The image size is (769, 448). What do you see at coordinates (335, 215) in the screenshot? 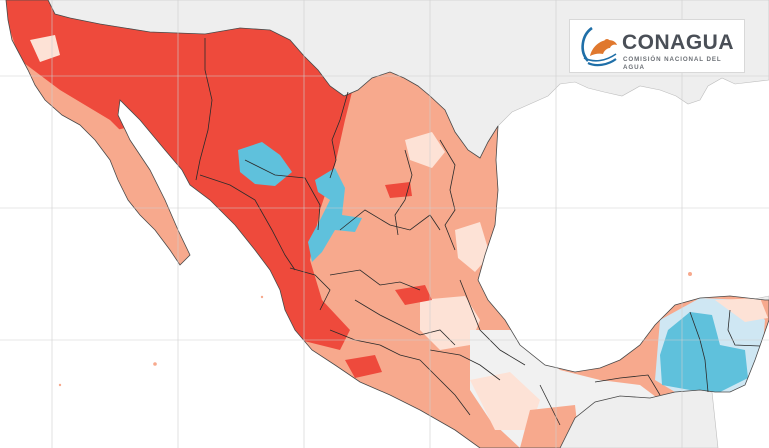
I see `anomaly-durango-cool` at bounding box center [335, 215].